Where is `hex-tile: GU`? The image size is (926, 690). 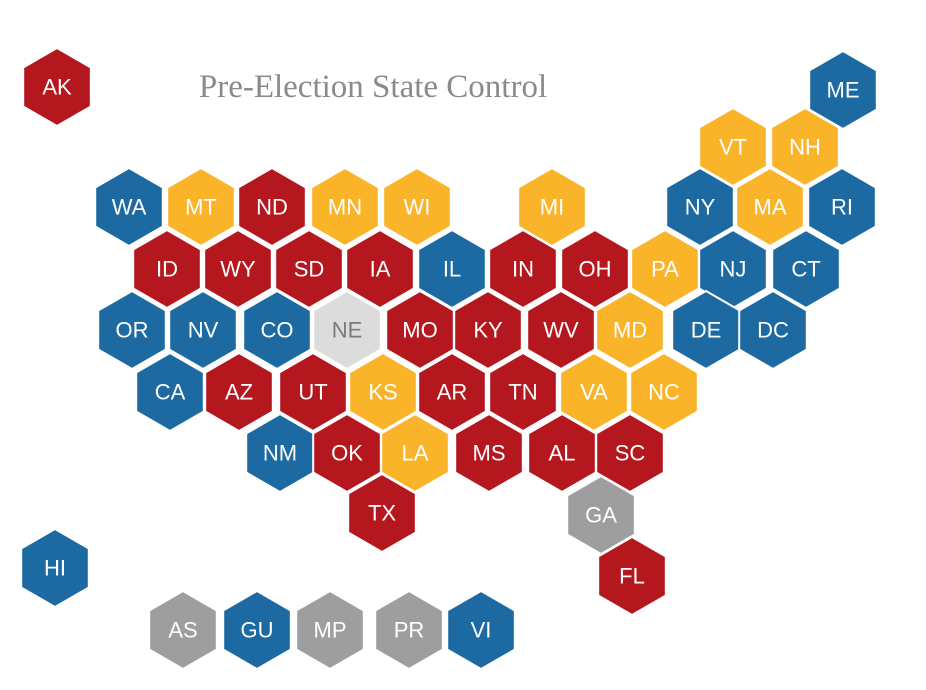 hex-tile: GU is located at coordinates (257, 630).